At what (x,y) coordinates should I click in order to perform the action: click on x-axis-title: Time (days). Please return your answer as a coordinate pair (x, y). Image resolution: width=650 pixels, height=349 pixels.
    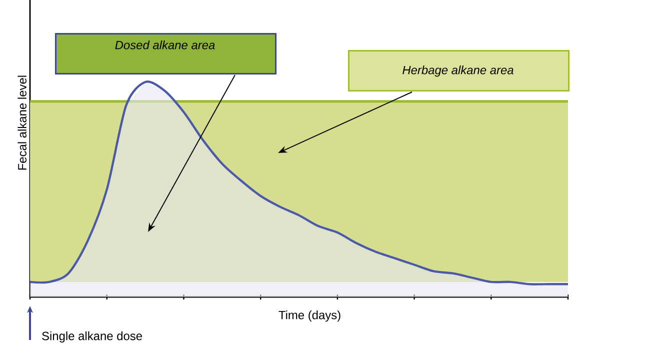
    Looking at the image, I should click on (309, 316).